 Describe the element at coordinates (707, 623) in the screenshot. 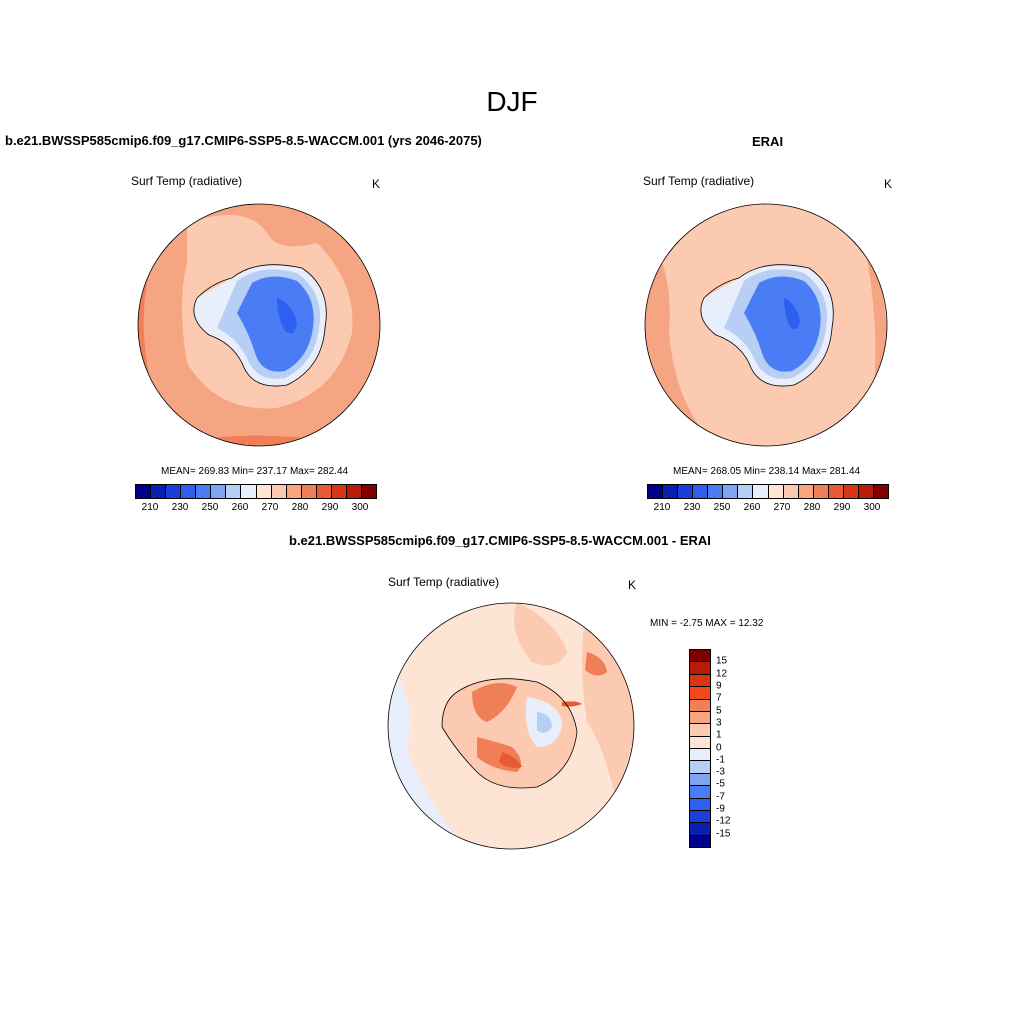

I see `panel-c-stats: MIN = -2.75 MAX = 12.32` at that location.